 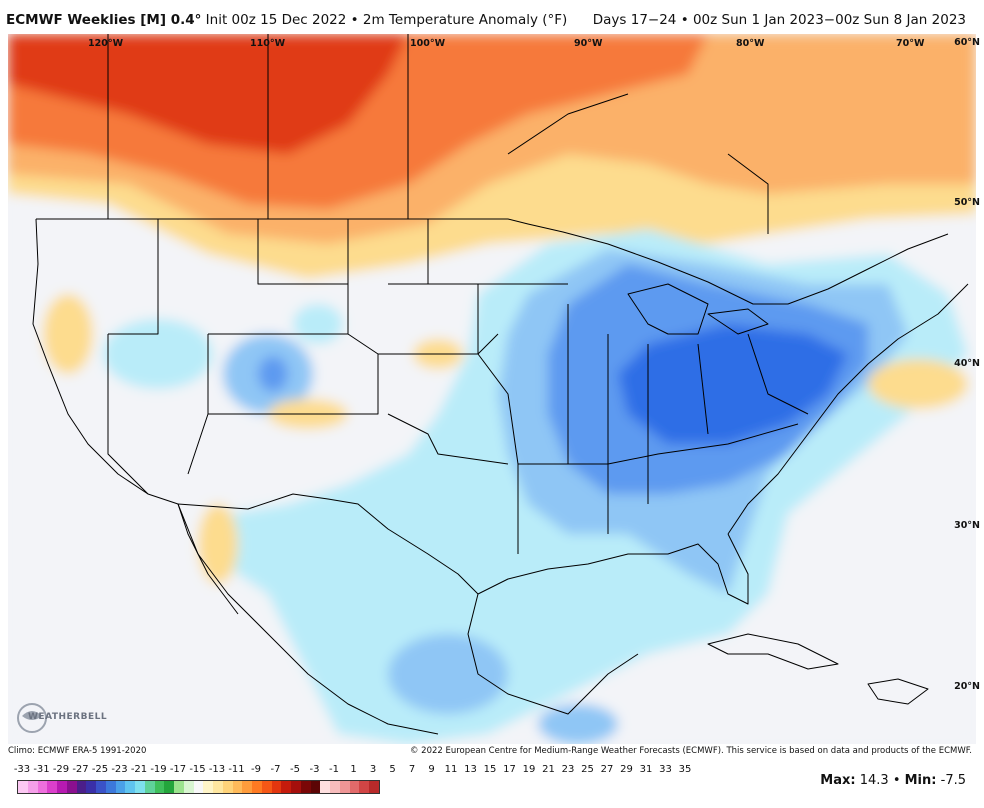 I want to click on legend-label: -25, so click(x=100, y=769).